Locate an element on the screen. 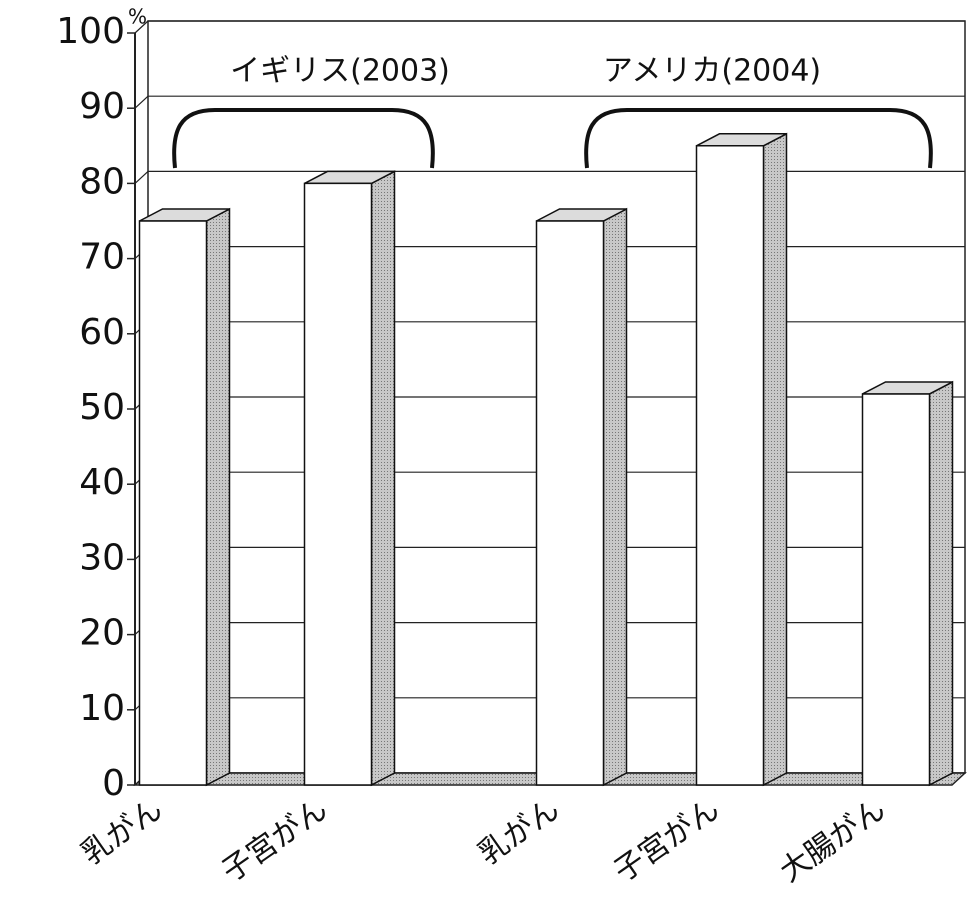  y-tick-label: 0 is located at coordinates (113, 783).